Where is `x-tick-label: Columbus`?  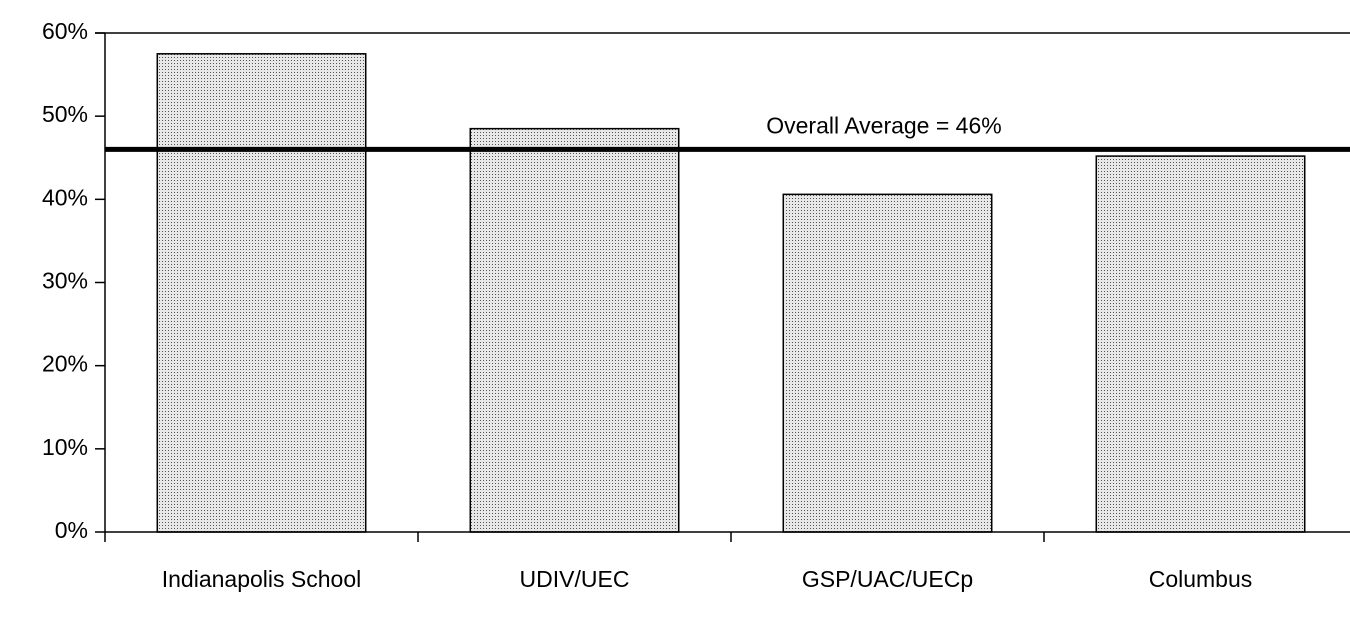 x-tick-label: Columbus is located at coordinates (1200, 579).